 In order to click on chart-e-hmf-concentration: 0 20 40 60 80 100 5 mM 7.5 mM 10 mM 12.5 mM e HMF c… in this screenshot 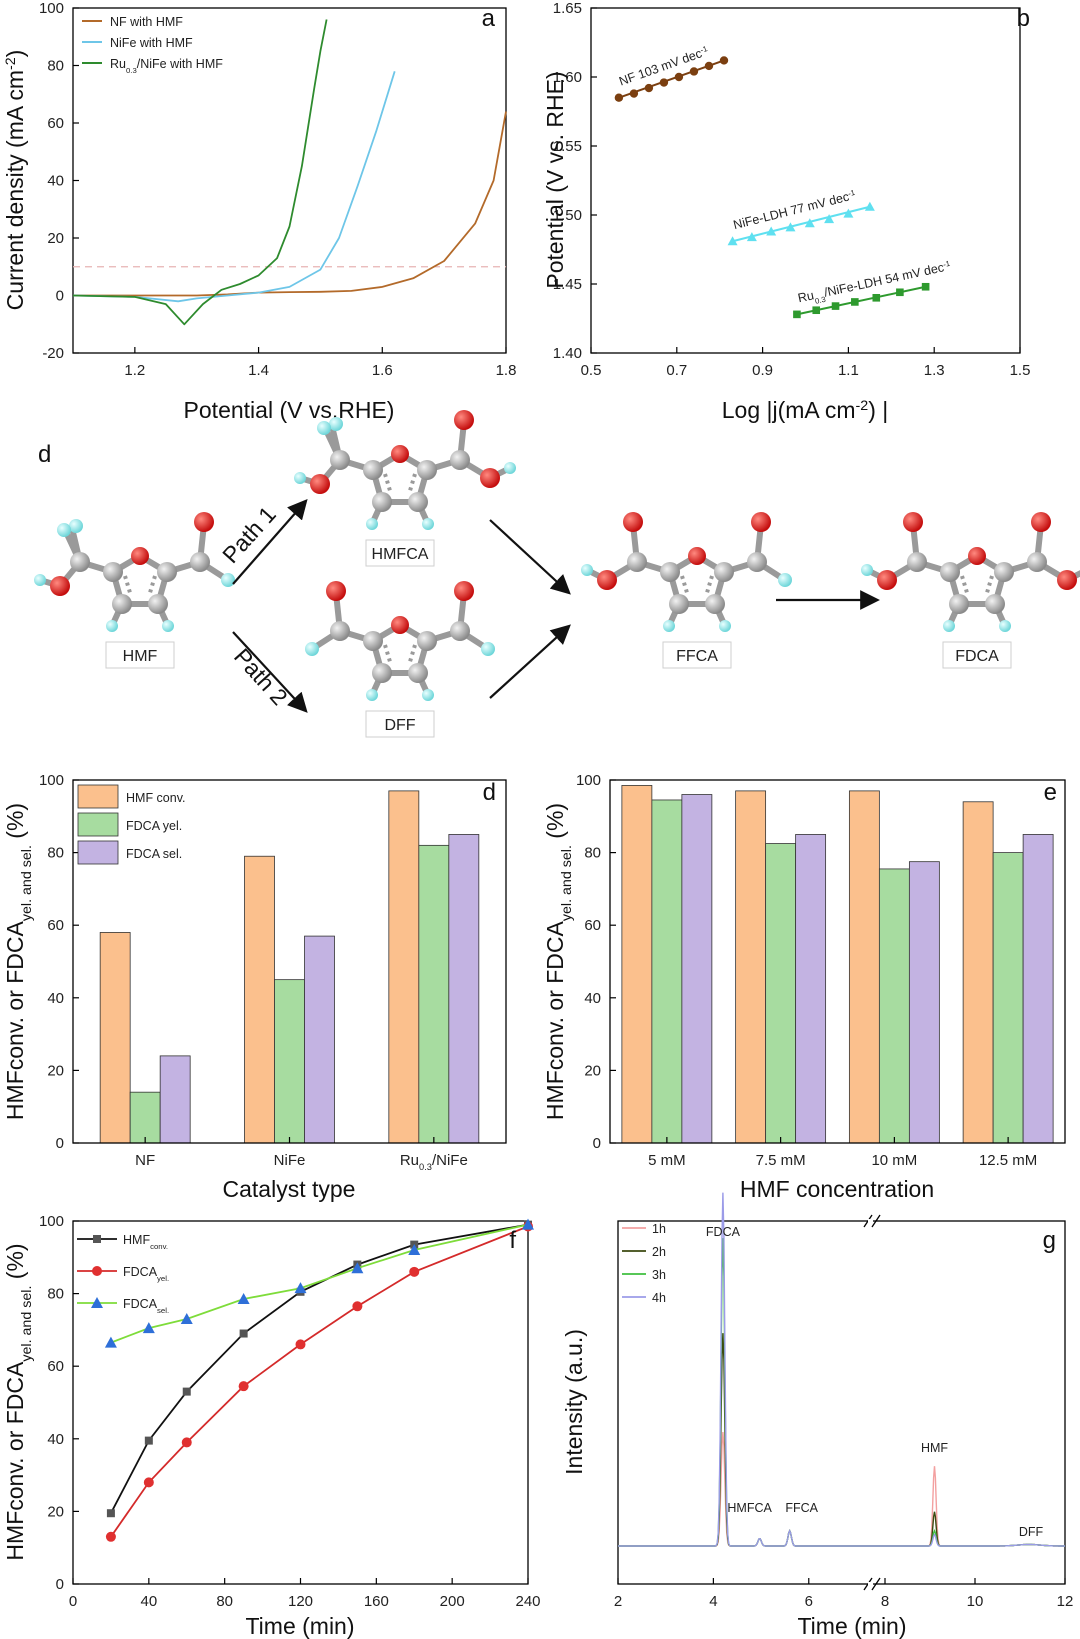, I will do `click(804, 987)`.